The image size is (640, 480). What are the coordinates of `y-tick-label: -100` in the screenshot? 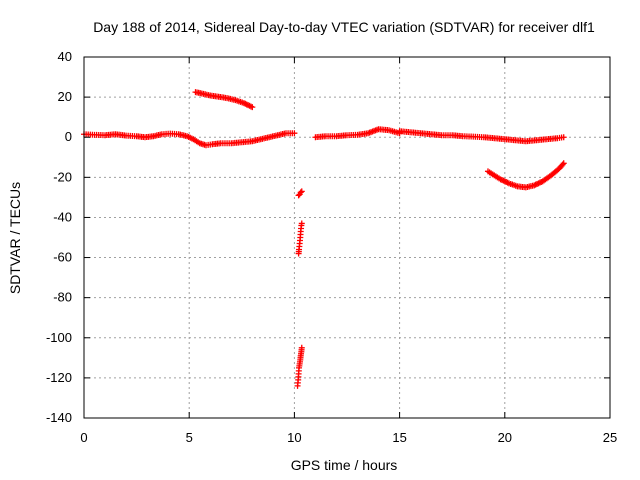 It's located at (59, 337).